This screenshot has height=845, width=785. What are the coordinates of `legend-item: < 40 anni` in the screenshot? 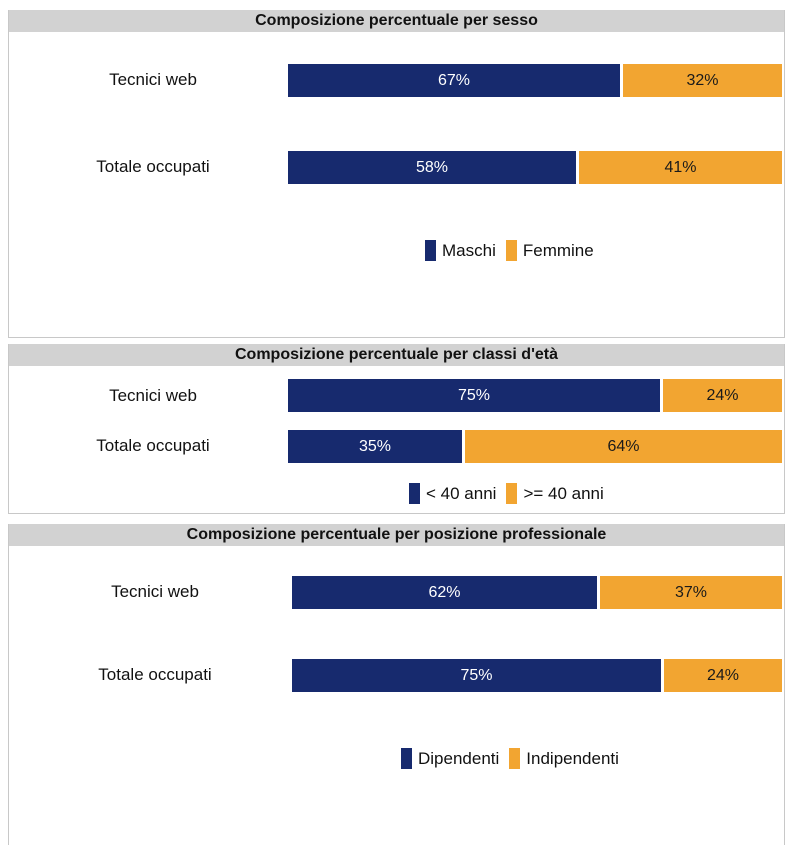 It's located at (452, 493).